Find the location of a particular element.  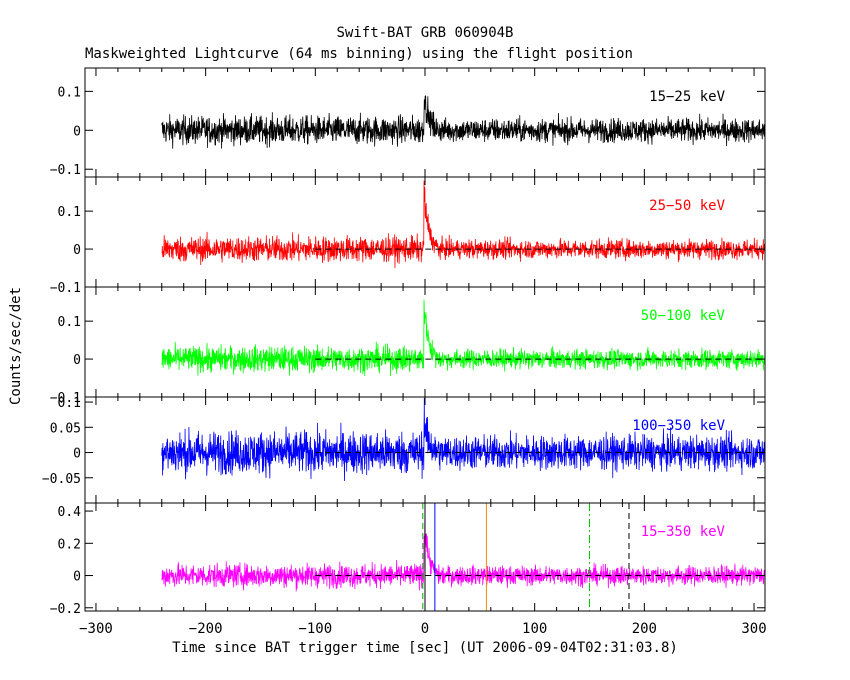

chart-title: Swift-BAT GRB 060904B is located at coordinates (425, 33).